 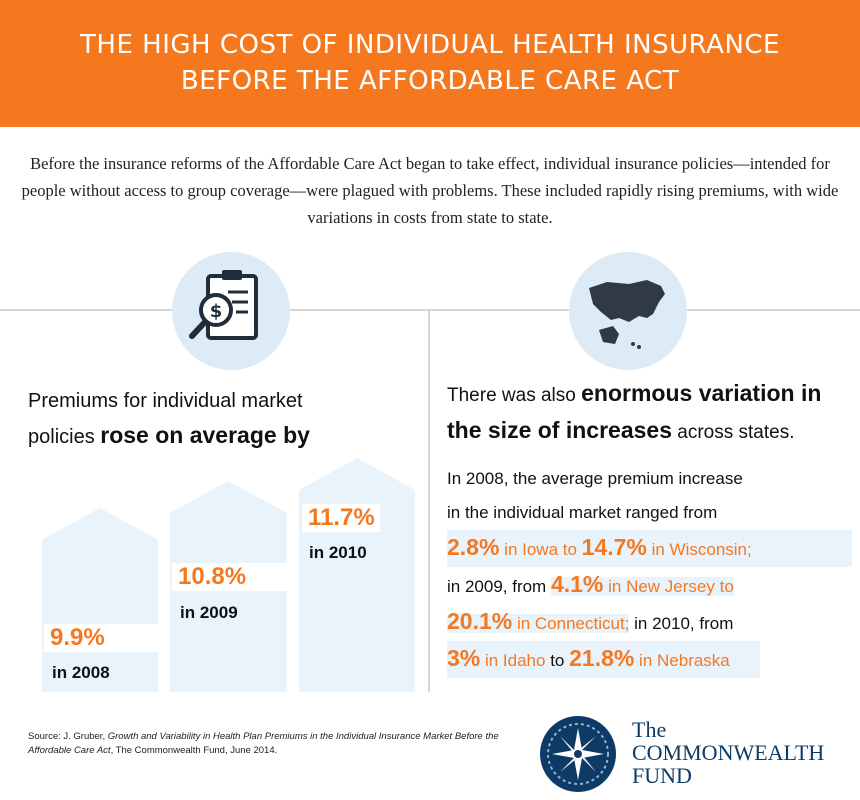 What do you see at coordinates (773, 310) in the screenshot?
I see `divider-right` at bounding box center [773, 310].